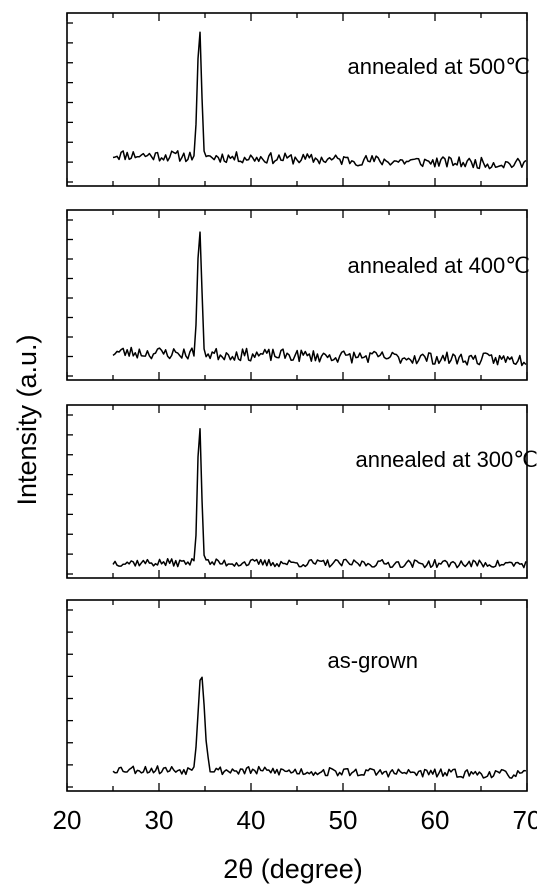 Image resolution: width=537 pixels, height=890 pixels. Describe the element at coordinates (293, 869) in the screenshot. I see `x-axis-title: 2θ (degree)` at that location.